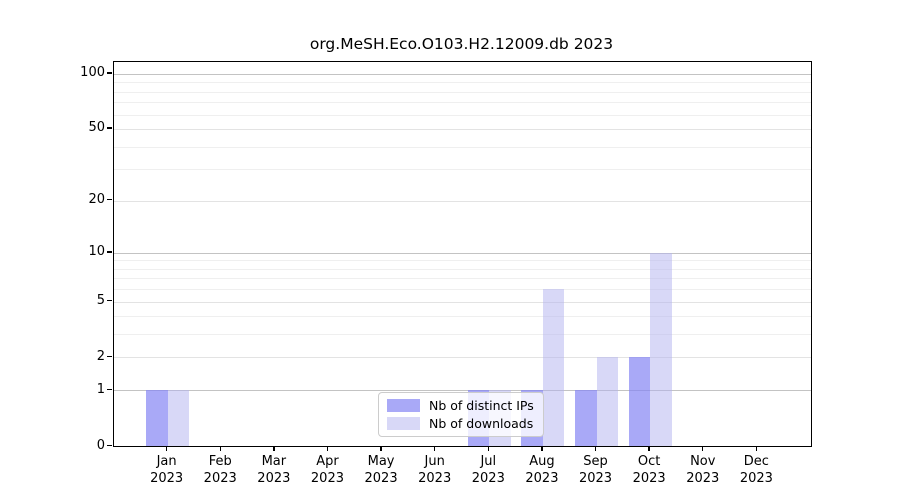 This screenshot has height=500, width=900. I want to click on x-tick-label-nov: Nov 2023, so click(703, 470).